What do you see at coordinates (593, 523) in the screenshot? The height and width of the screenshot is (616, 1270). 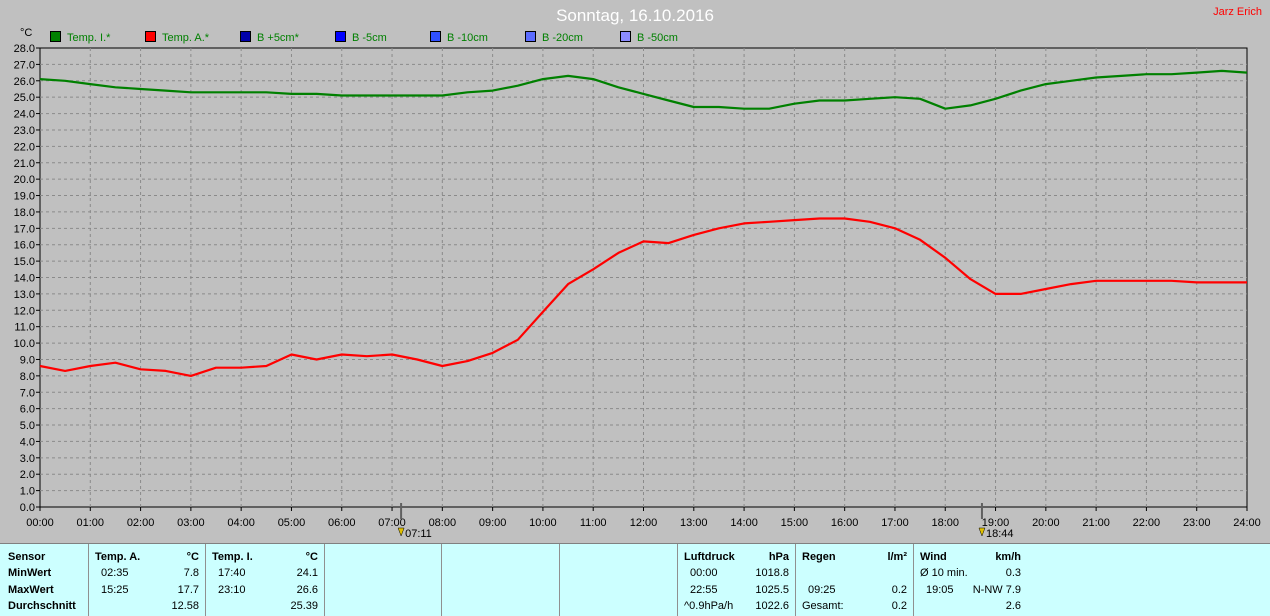 I see `x-tick-label: 11:00` at bounding box center [593, 523].